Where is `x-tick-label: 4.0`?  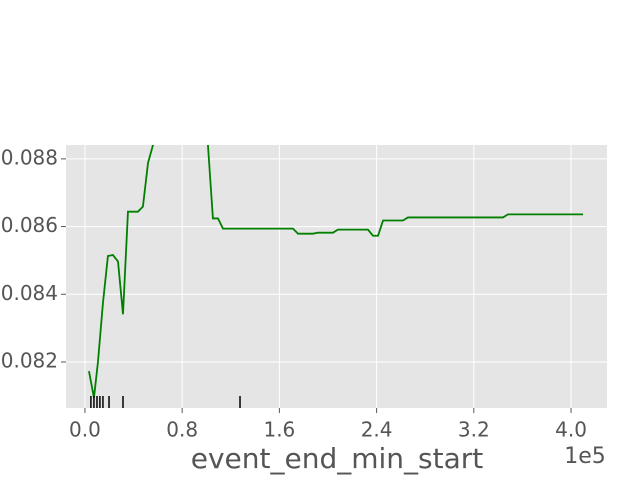 x-tick-label: 4.0 is located at coordinates (571, 430).